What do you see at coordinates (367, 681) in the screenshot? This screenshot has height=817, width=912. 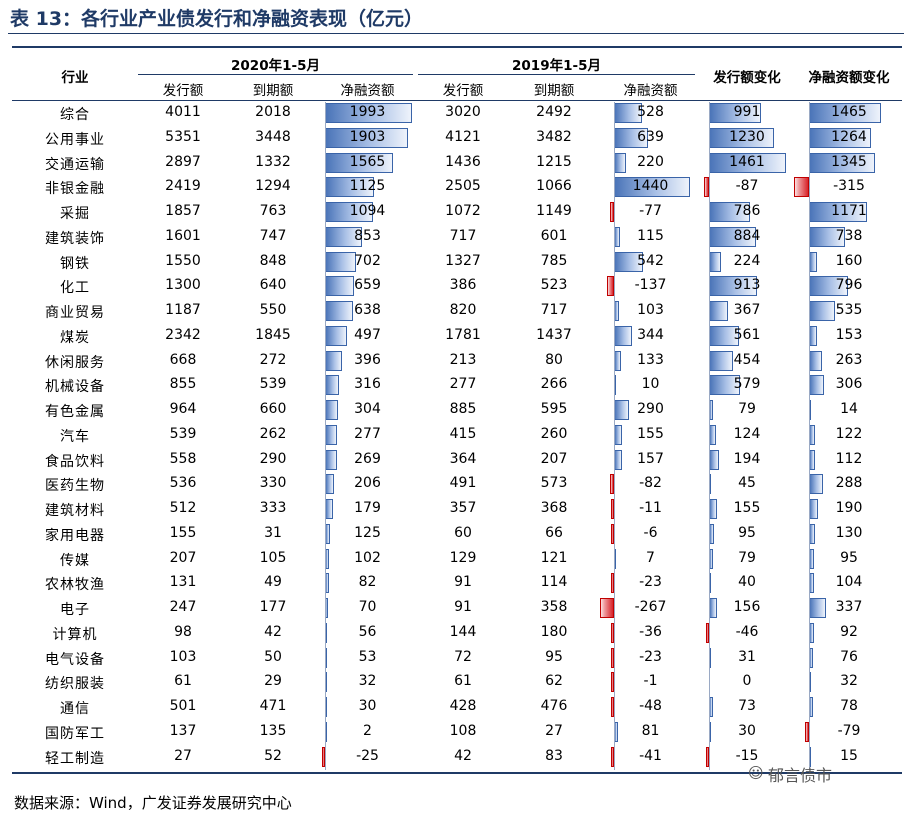 I see `cell-n20: 32` at bounding box center [367, 681].